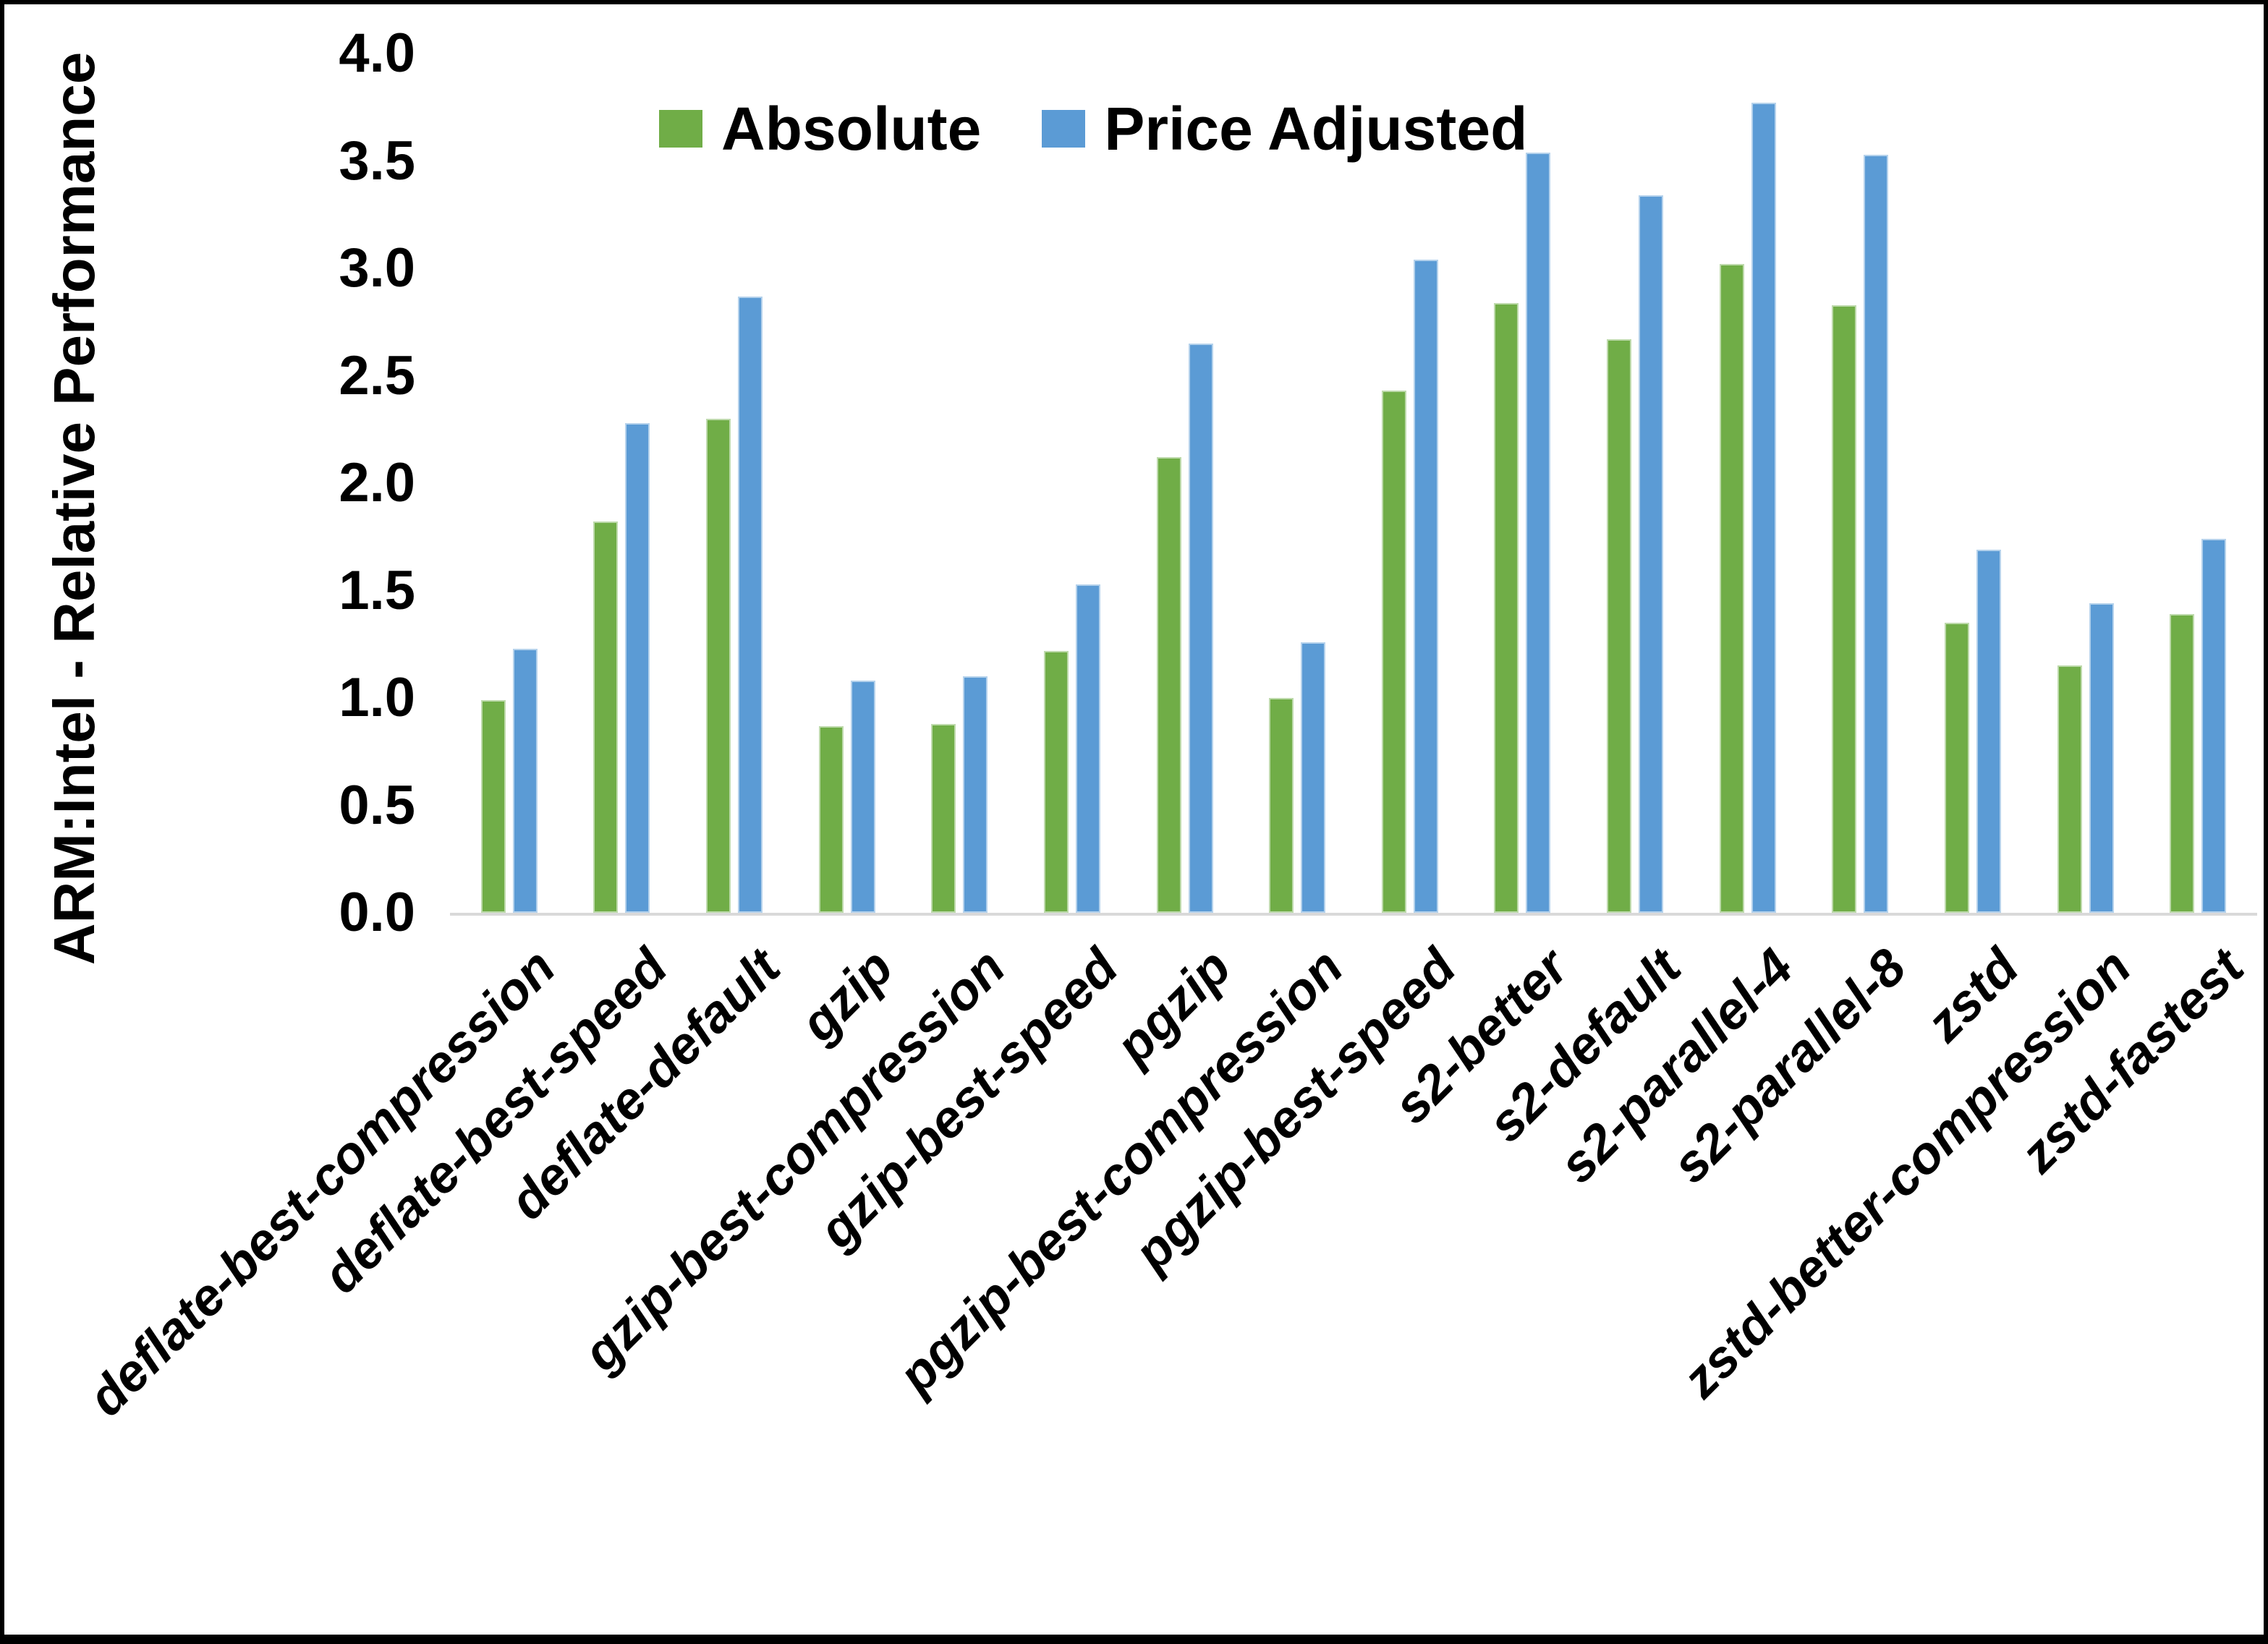 The height and width of the screenshot is (1644, 2268). What do you see at coordinates (1972, 483) in the screenshot?
I see `bar-group-zstd` at bounding box center [1972, 483].